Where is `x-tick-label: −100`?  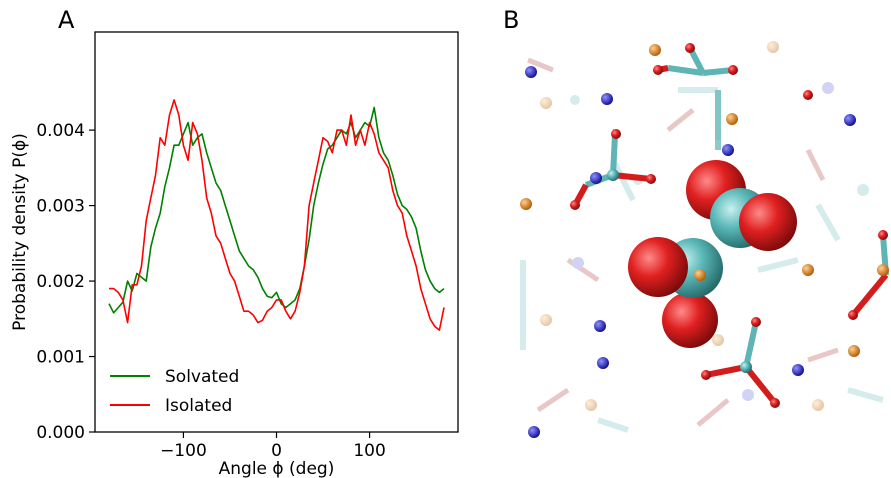 x-tick-label: −100 is located at coordinates (183, 451).